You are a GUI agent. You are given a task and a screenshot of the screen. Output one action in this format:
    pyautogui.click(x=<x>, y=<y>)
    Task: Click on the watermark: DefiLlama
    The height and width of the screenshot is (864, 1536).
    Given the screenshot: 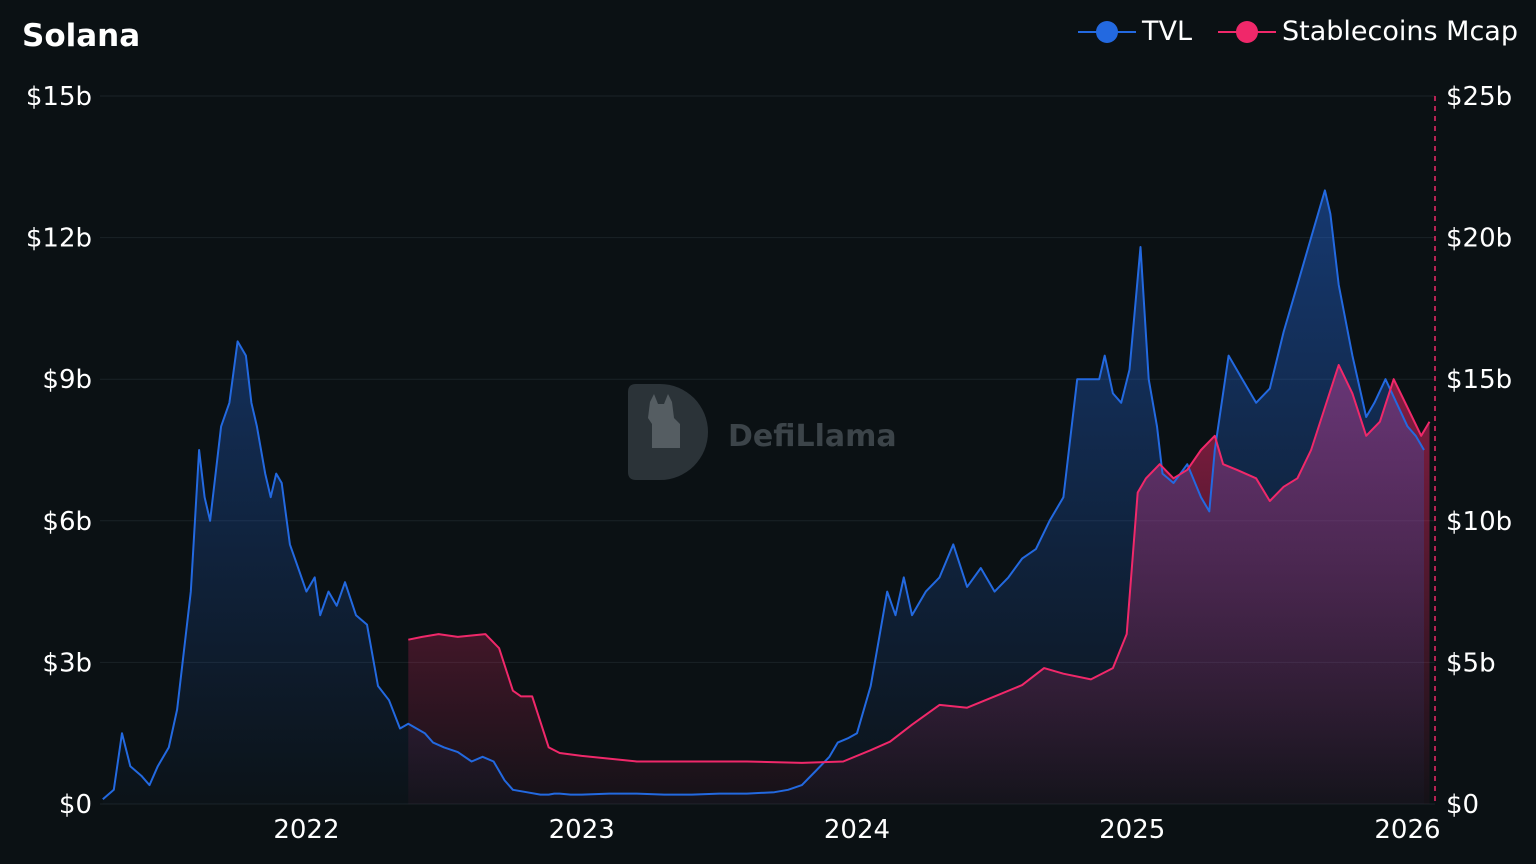 What is the action you would take?
    pyautogui.click(x=762, y=432)
    